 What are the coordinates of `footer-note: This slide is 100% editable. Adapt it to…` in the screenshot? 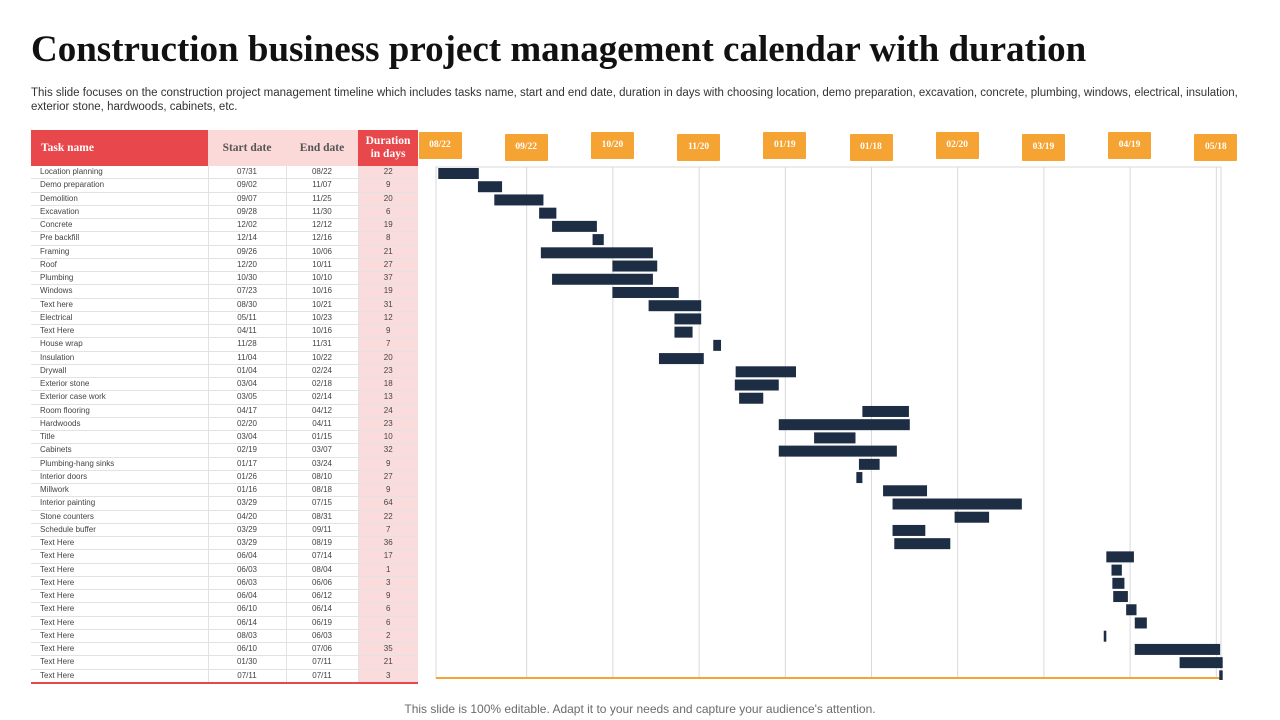 It's located at (640, 709).